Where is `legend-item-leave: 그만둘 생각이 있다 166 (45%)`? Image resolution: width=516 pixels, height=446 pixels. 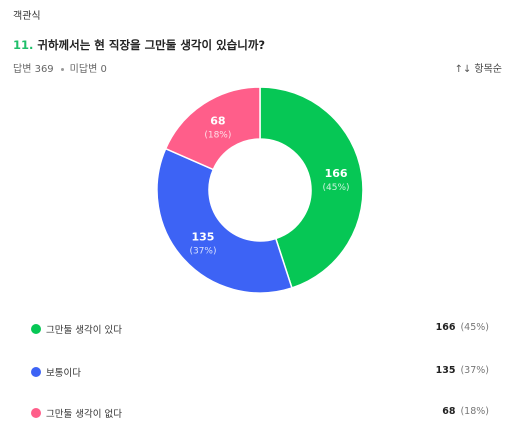
legend-item-leave: 그만둘 생각이 있다 166 (45%) is located at coordinates (260, 329).